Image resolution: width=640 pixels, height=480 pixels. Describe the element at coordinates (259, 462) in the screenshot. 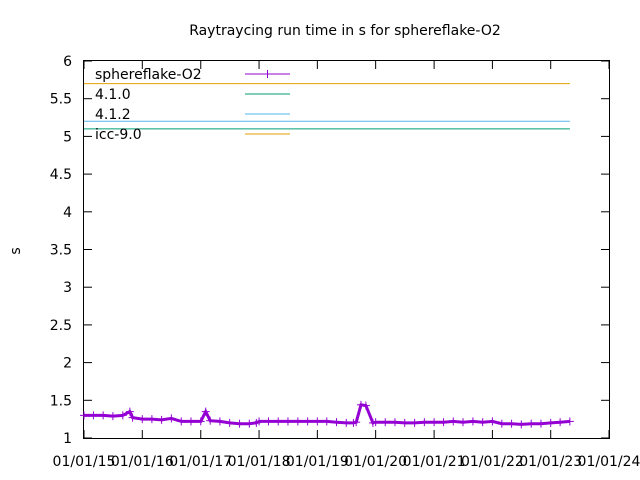

I see `x-tick-label: 01/01/18` at that location.